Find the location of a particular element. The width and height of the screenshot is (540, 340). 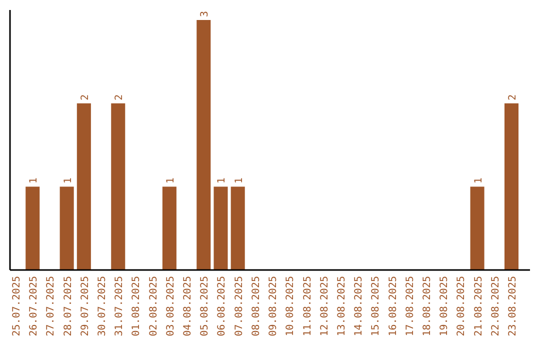

x-tick-label: 27.07.2025 is located at coordinates (51, 306).